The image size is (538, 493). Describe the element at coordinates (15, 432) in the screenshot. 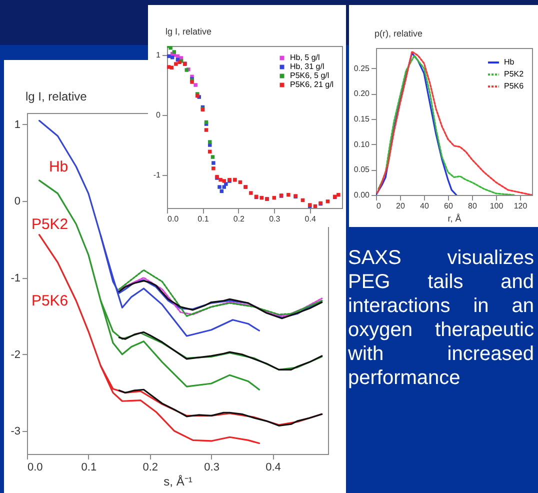

I see `y-tick-label: -3` at that location.